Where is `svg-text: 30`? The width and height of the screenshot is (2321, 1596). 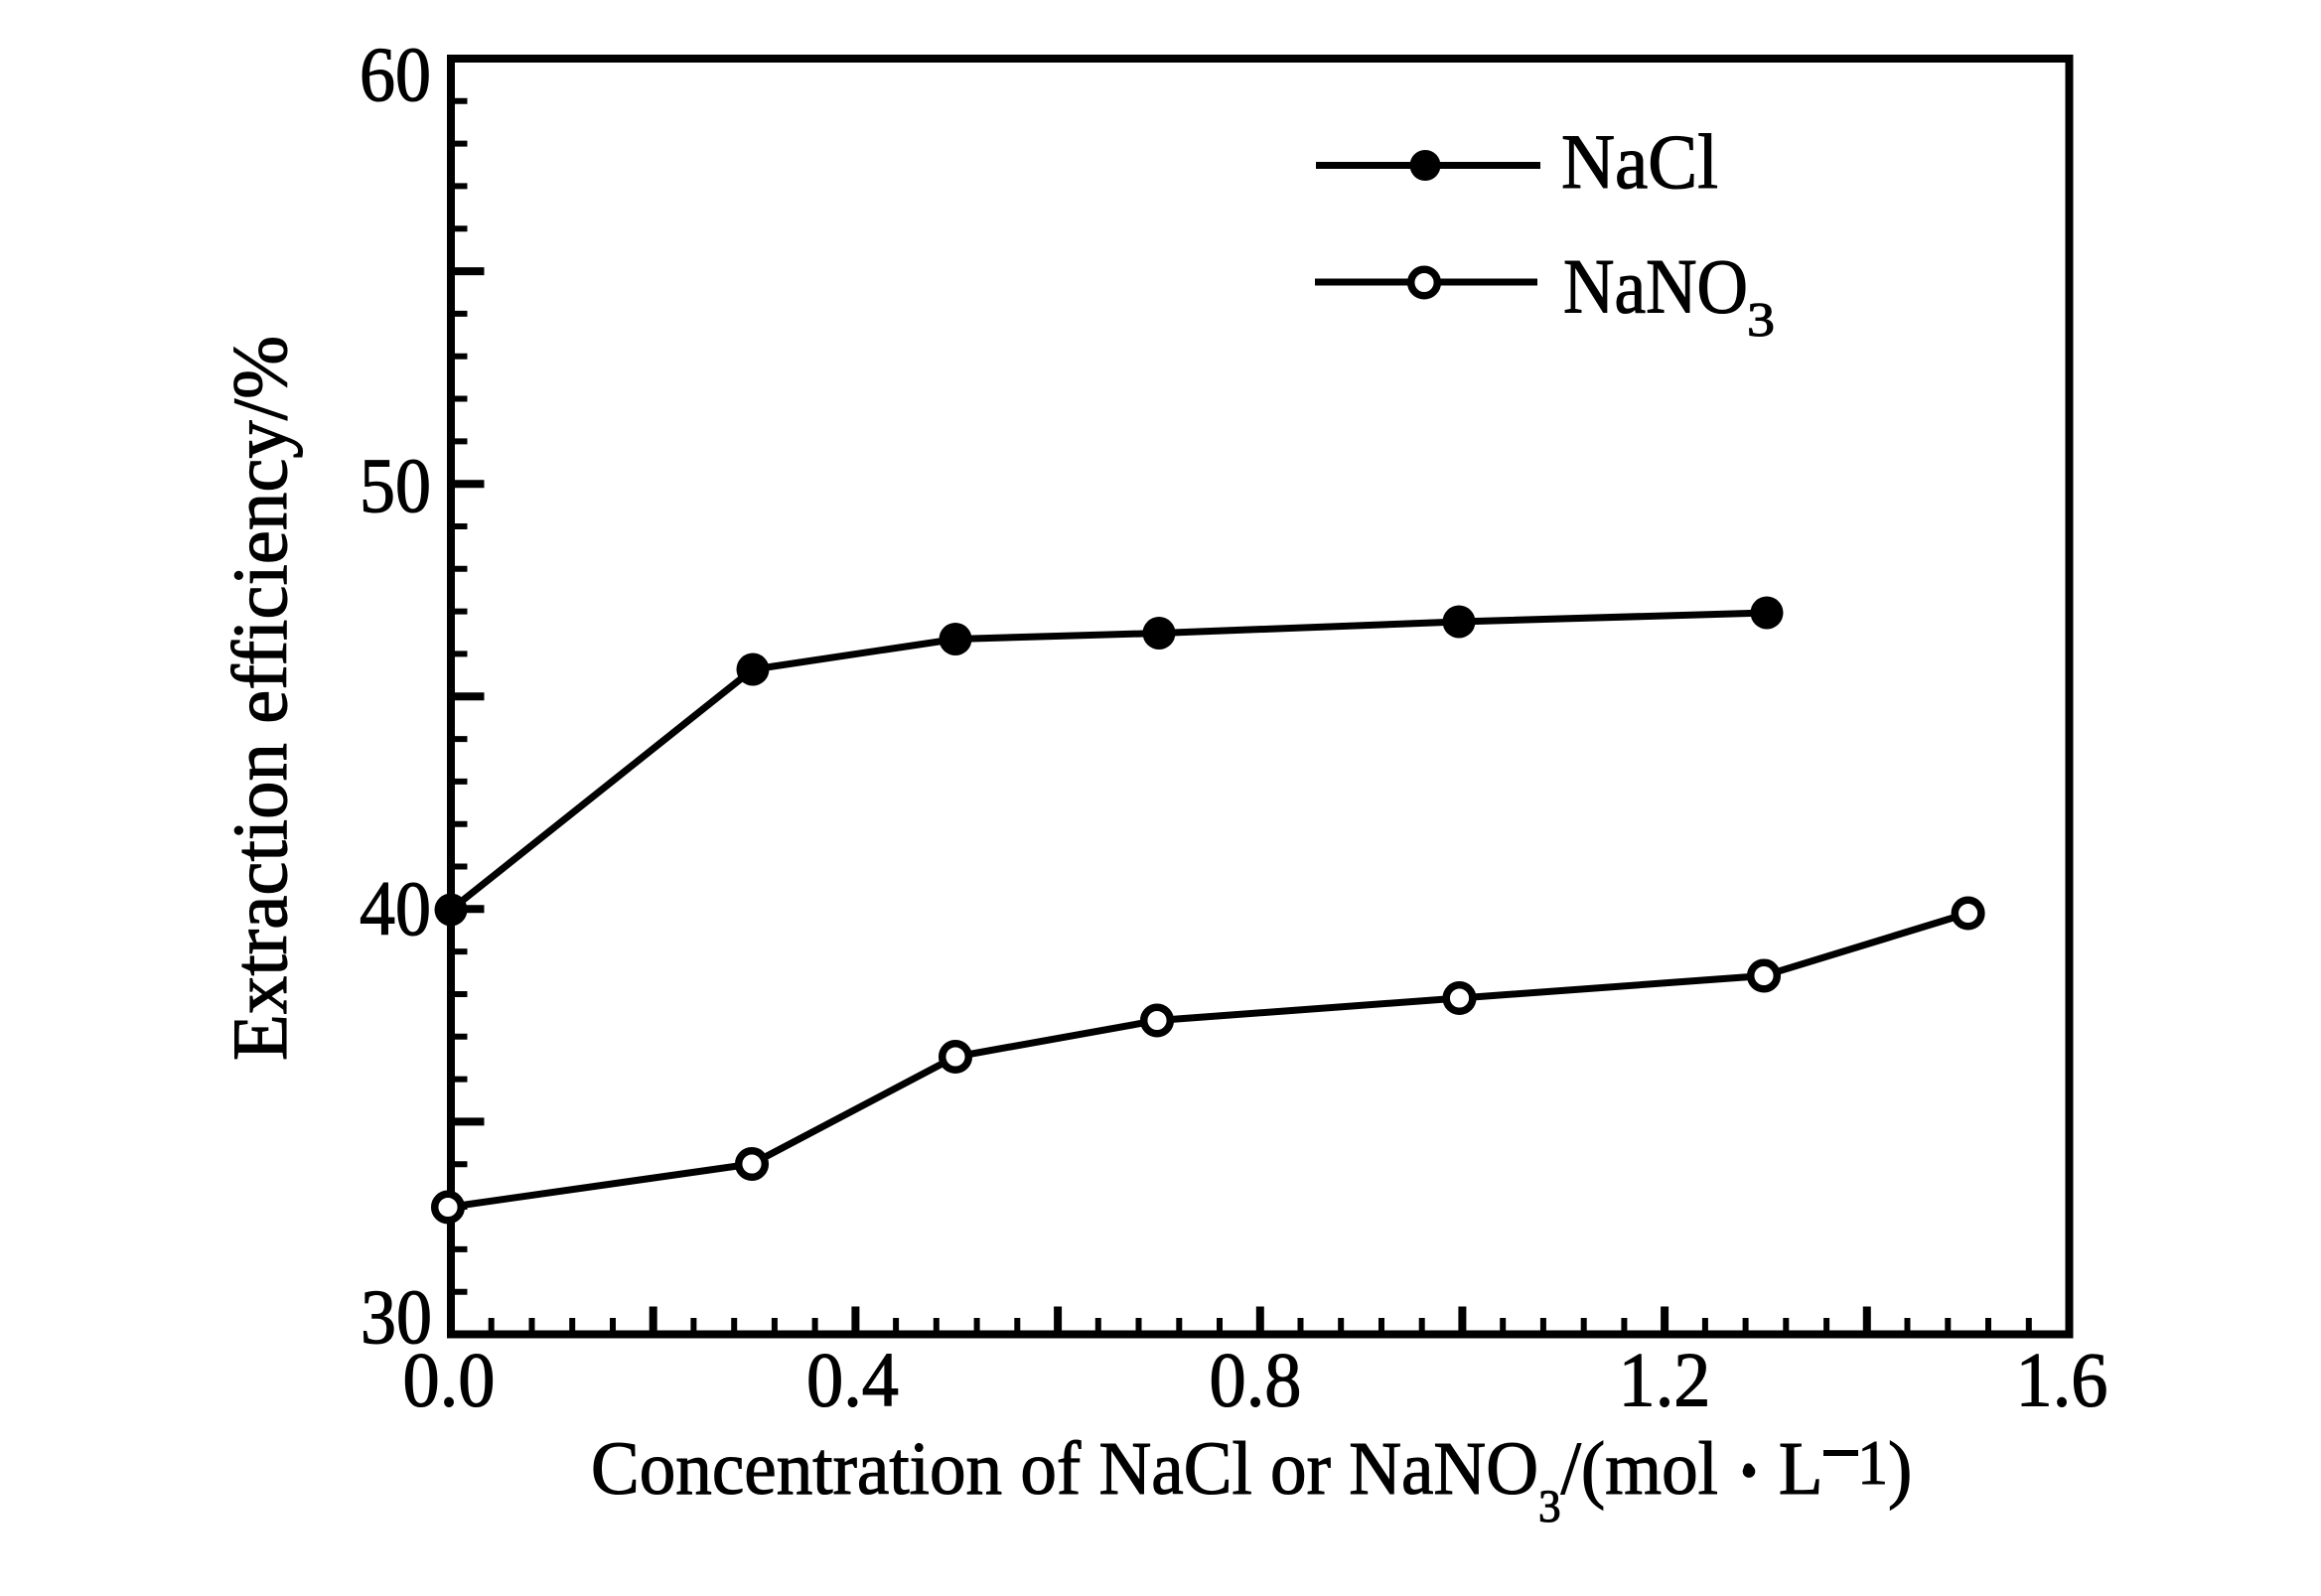 svg-text: 30 is located at coordinates (396, 1317).